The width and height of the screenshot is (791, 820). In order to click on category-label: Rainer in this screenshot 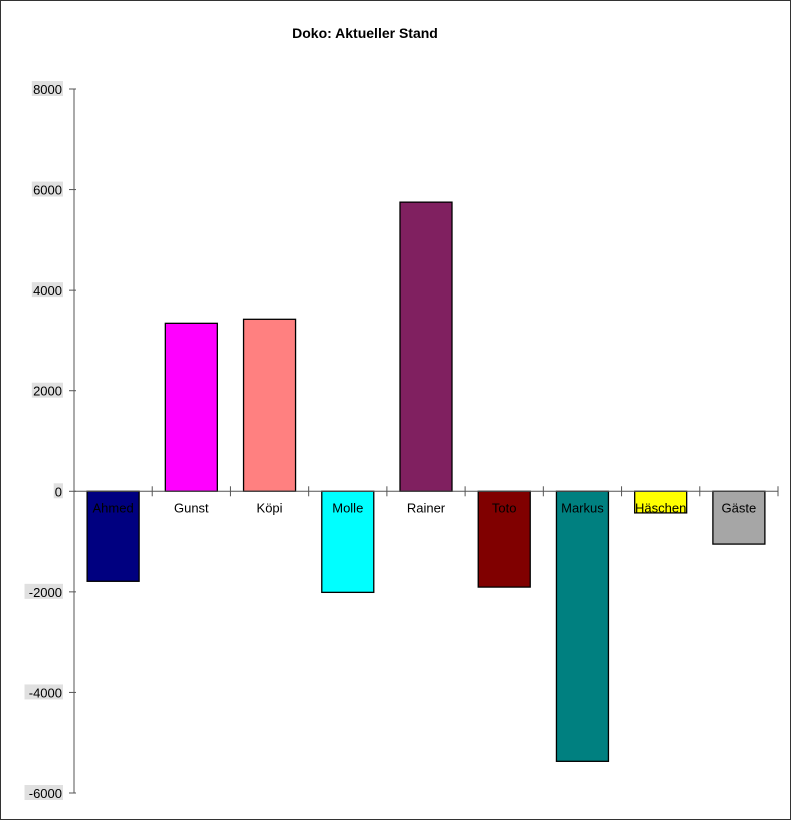, I will do `click(426, 507)`.